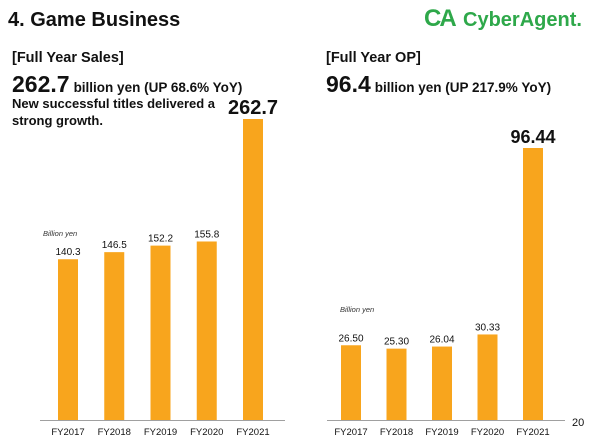 This screenshot has width=600, height=438. Describe the element at coordinates (487, 432) in the screenshot. I see `op-category-label-fy2020: FY2020` at that location.